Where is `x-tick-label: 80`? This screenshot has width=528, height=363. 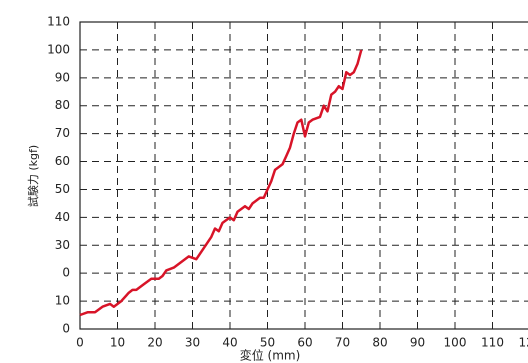 x-tick-label: 80 is located at coordinates (379, 343).